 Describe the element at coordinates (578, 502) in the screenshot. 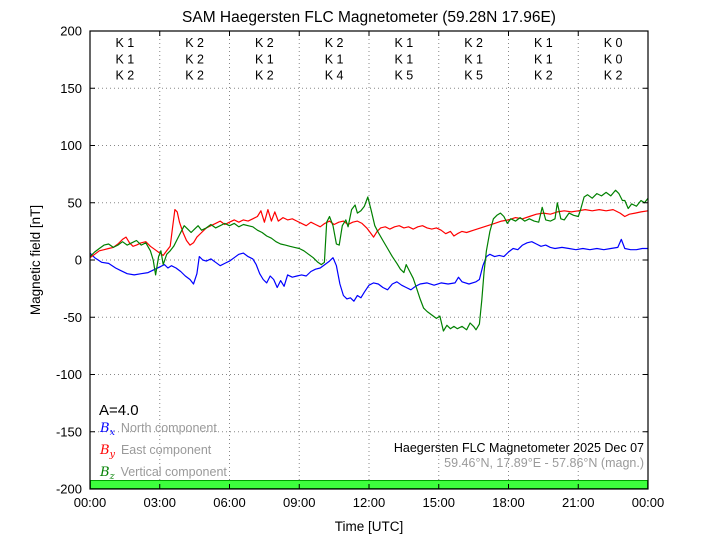

I see `x-tick-label: 21:00` at that location.